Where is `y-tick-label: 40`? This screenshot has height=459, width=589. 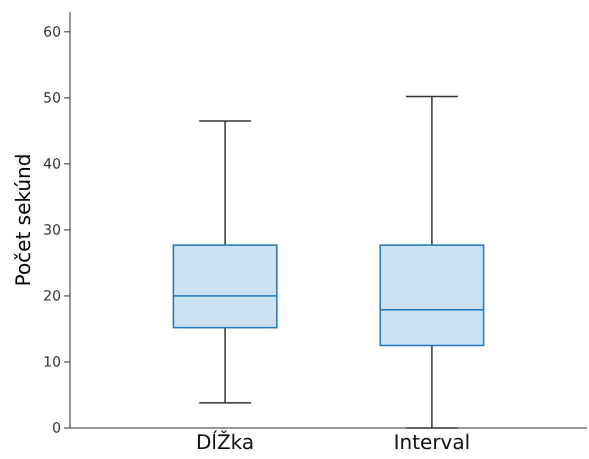
y-tick-label: 40 is located at coordinates (52, 164).